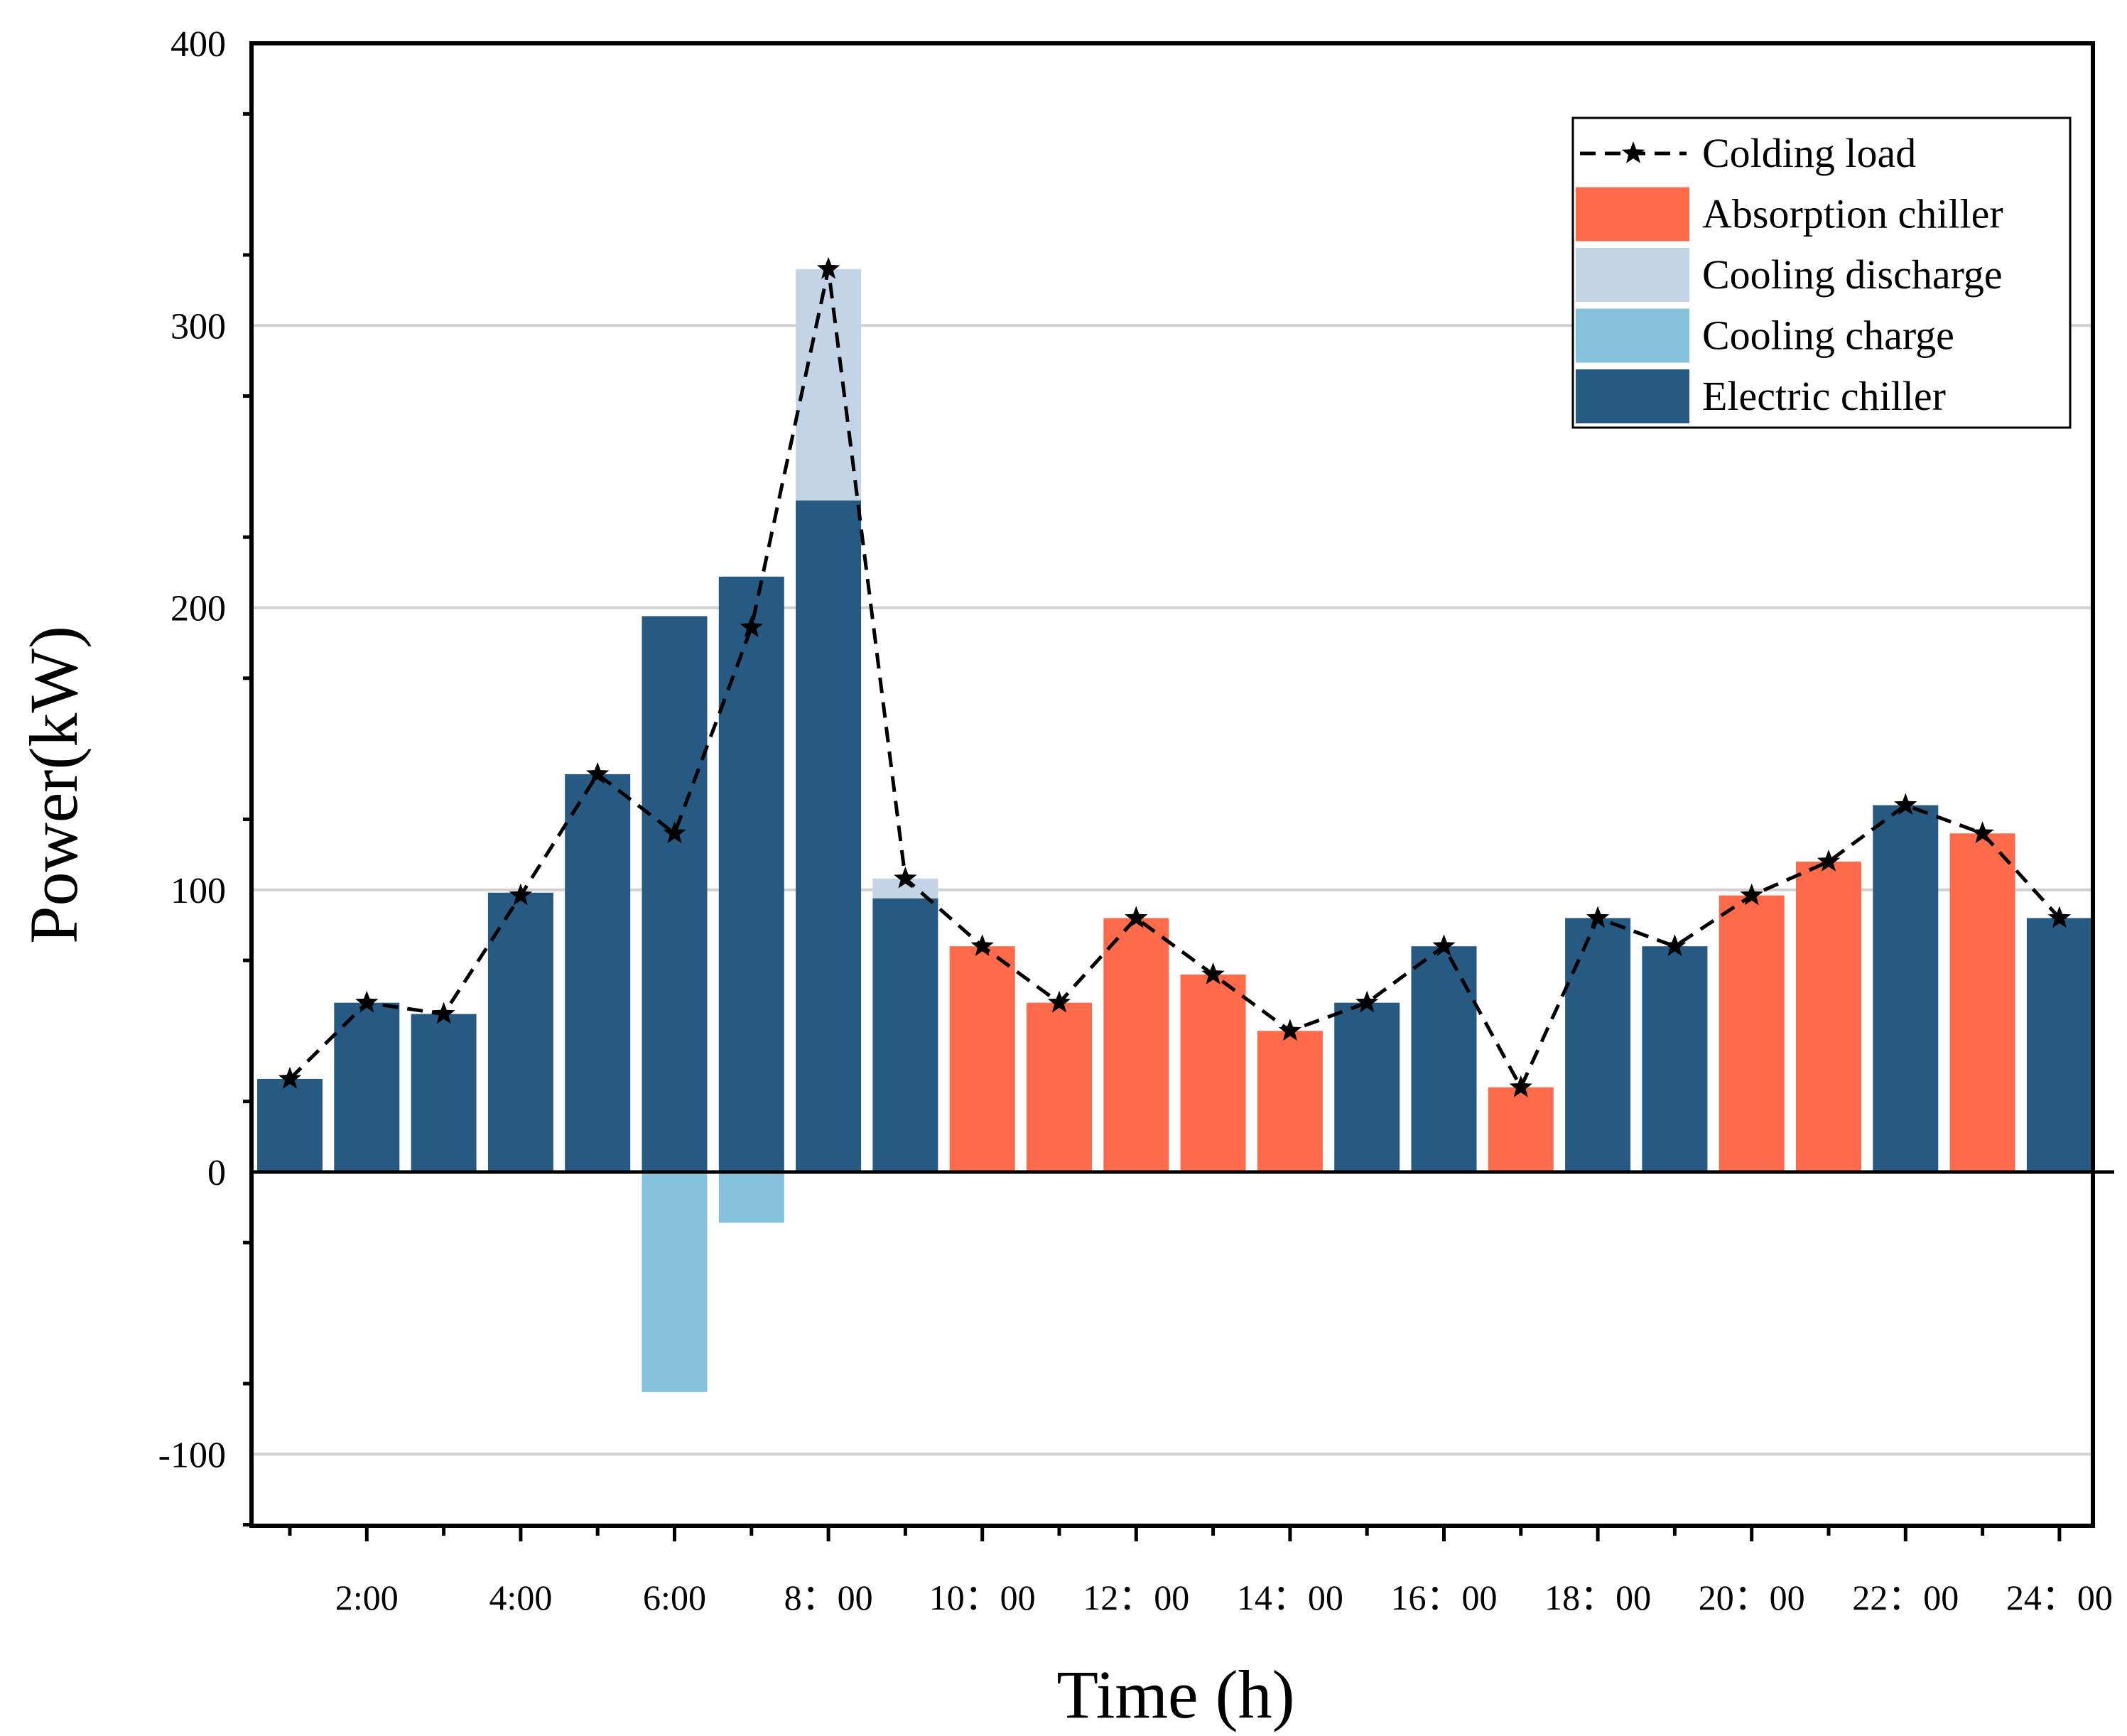 Image resolution: width=2127 pixels, height=1736 pixels. I want to click on x-tick-label: 6:00, so click(674, 1597).